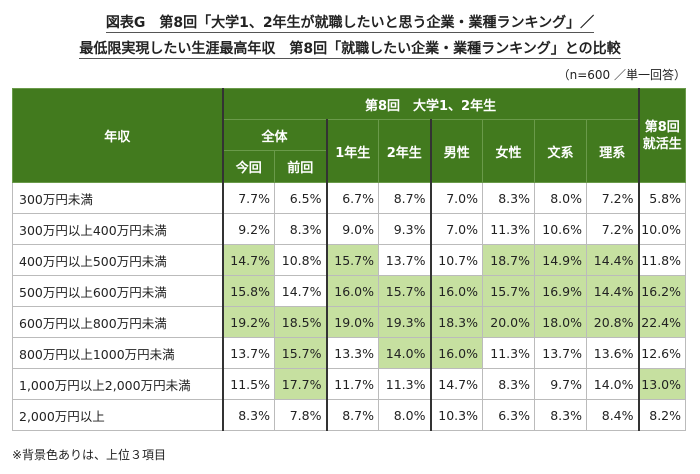 Image resolution: width=700 pixels, height=474 pixels. Describe the element at coordinates (621, 75) in the screenshot. I see `sample-note: （n=600 ／単一回答）` at that location.